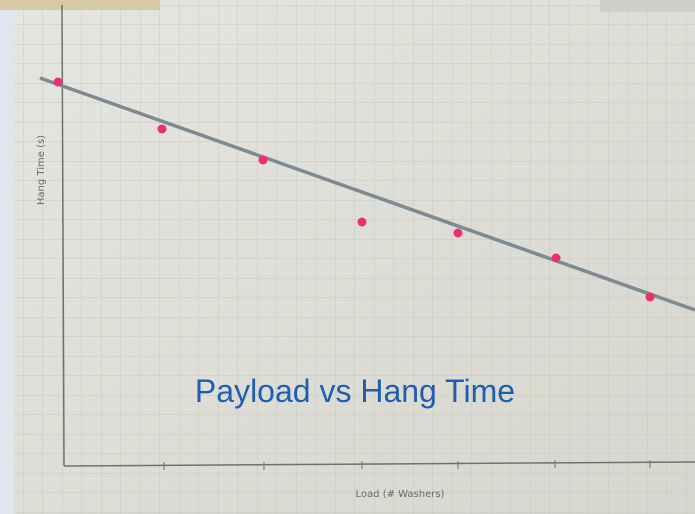 The height and width of the screenshot is (514, 695). What do you see at coordinates (647, 6) in the screenshot?
I see `top-corner` at bounding box center [647, 6].